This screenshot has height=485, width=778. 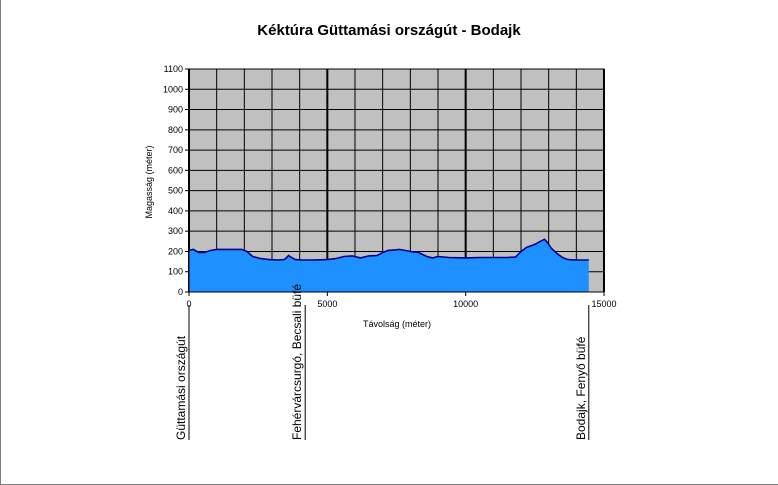 I want to click on annotation-label: Fehérvárcsurgó, Becsali büfé, so click(x=297, y=362).